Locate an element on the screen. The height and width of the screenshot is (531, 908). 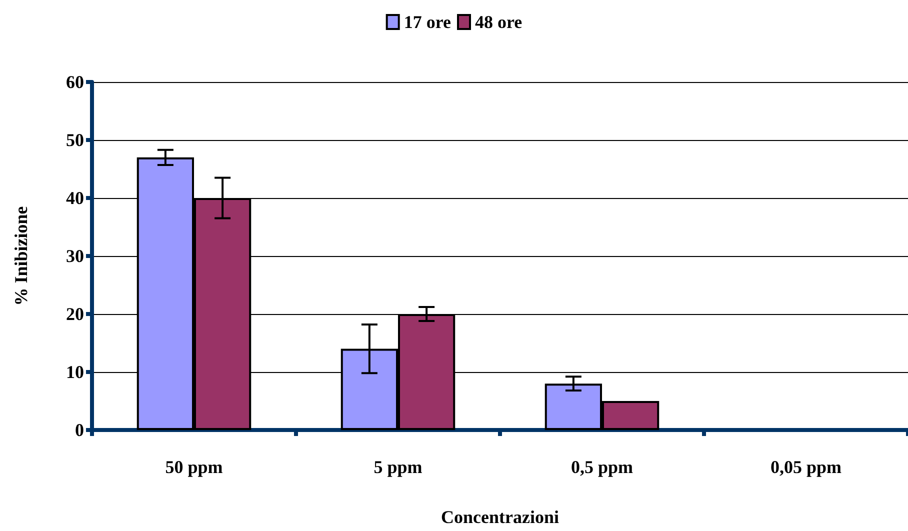
y-tick-label: 30 is located at coordinates (75, 256).